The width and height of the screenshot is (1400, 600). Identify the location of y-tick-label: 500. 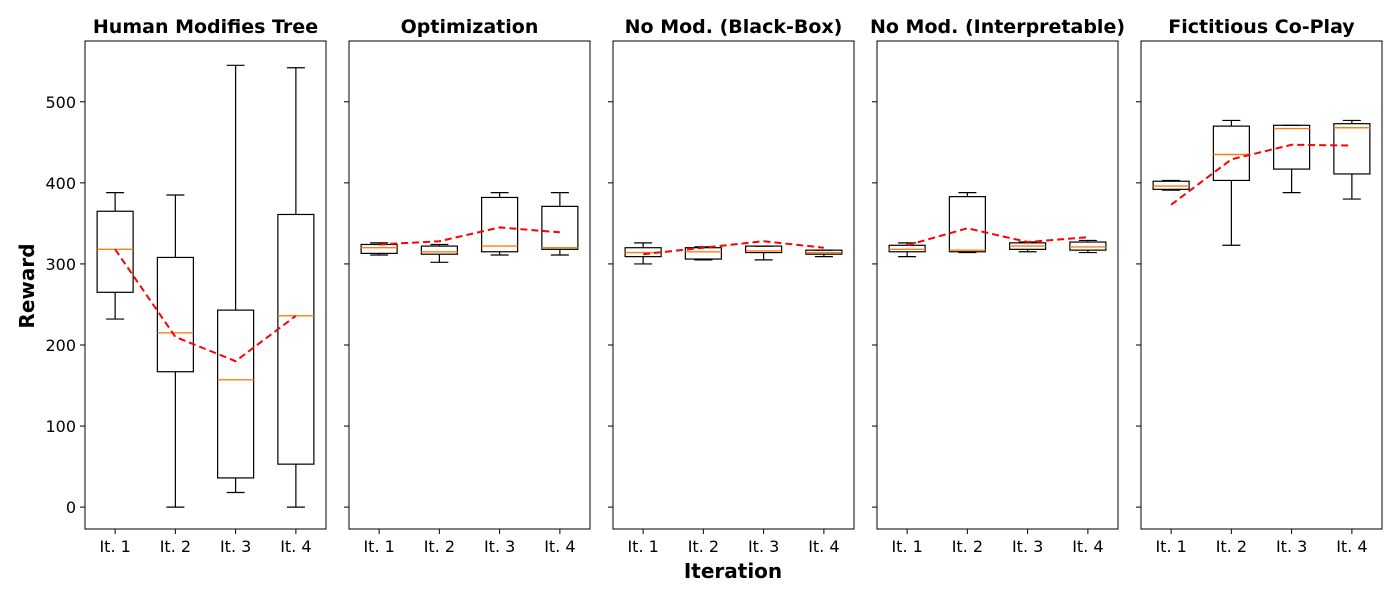
(60, 102).